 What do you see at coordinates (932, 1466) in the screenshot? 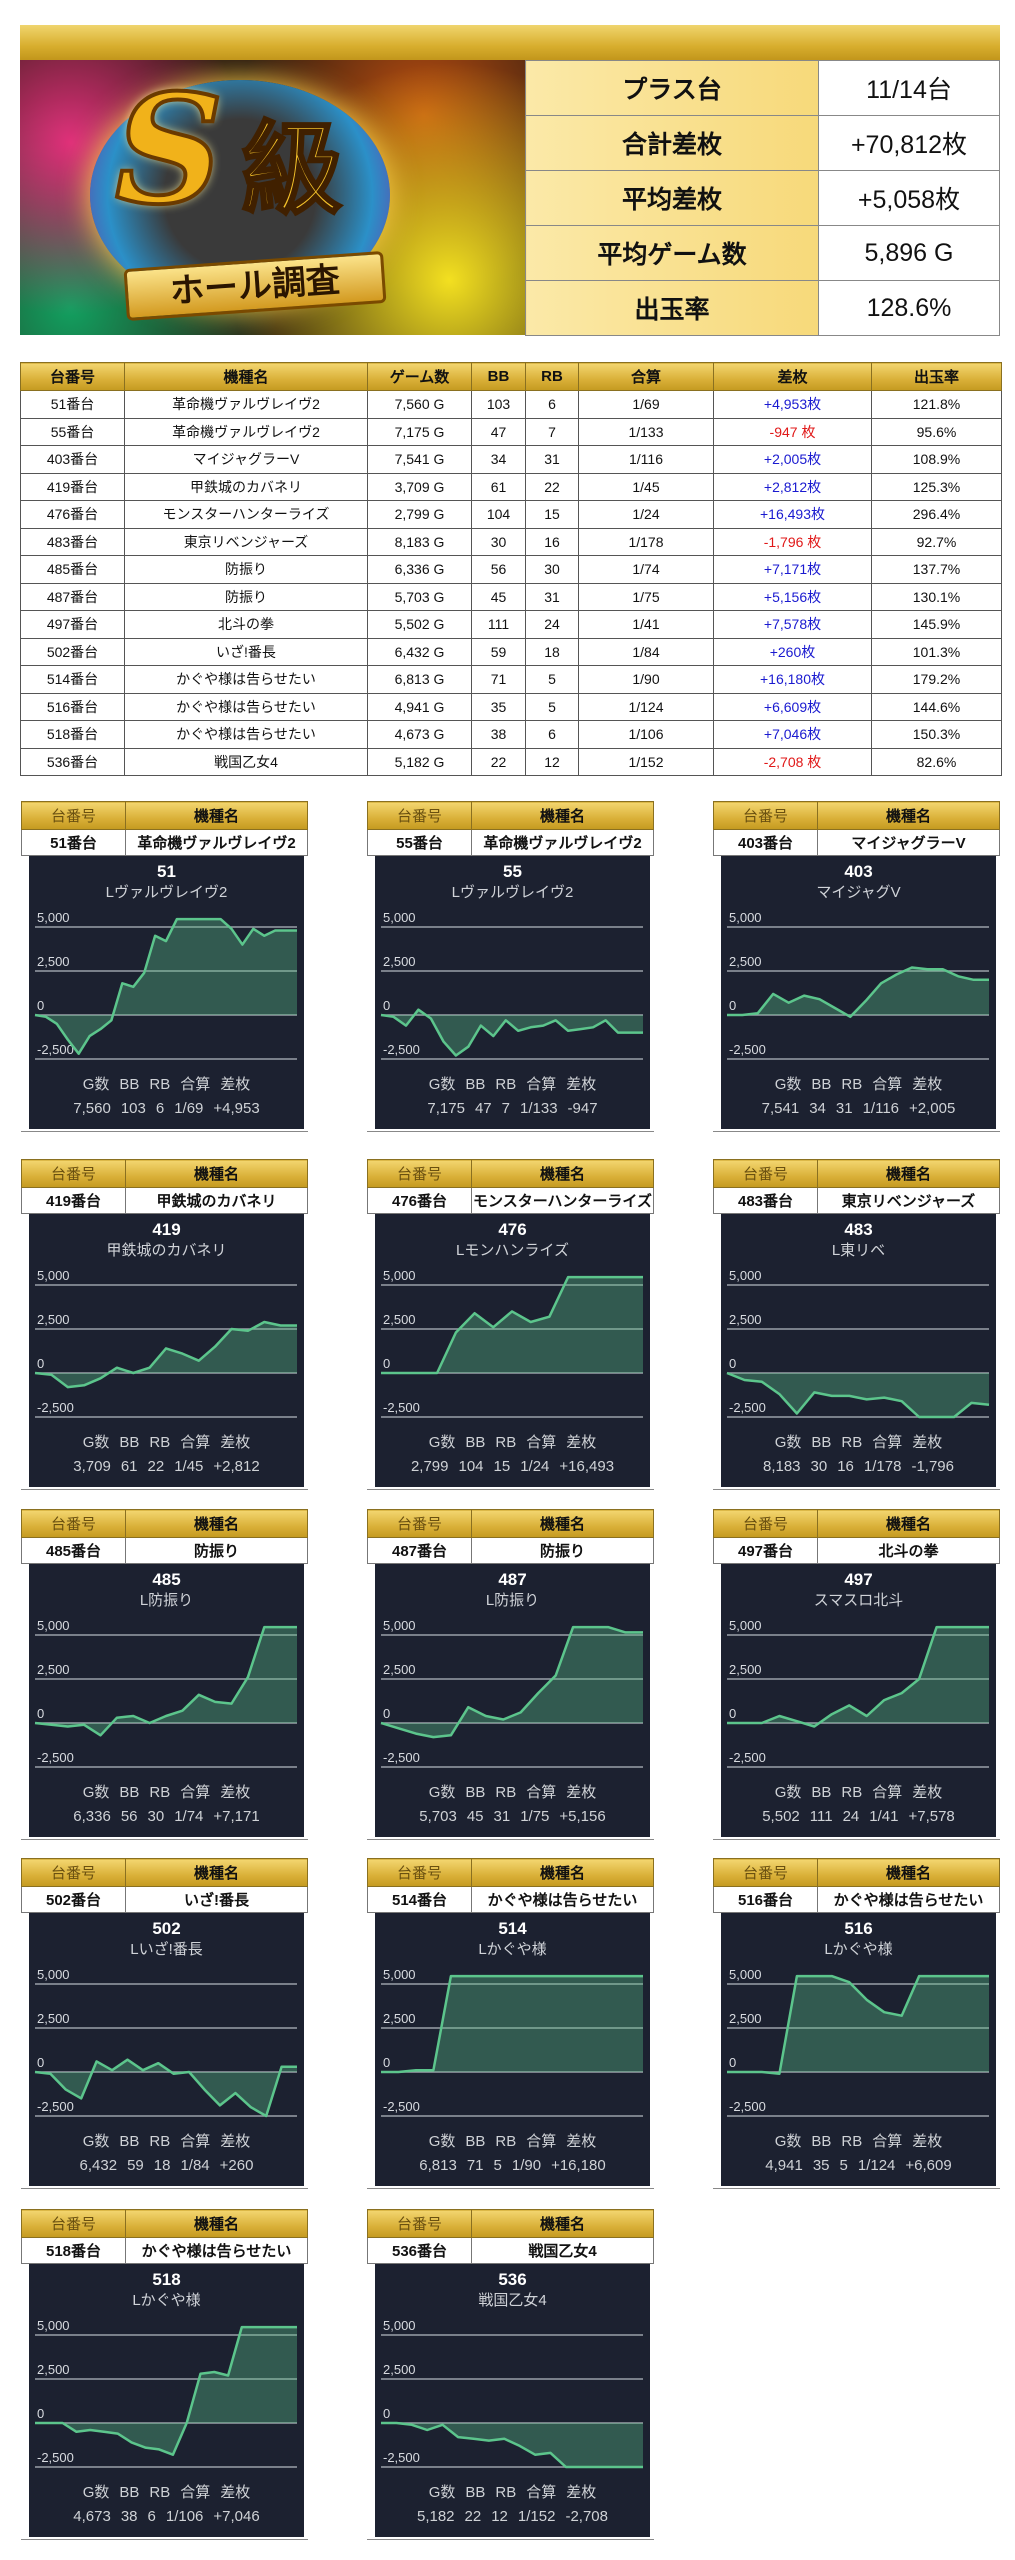
I see `stat-value: -1,796` at bounding box center [932, 1466].